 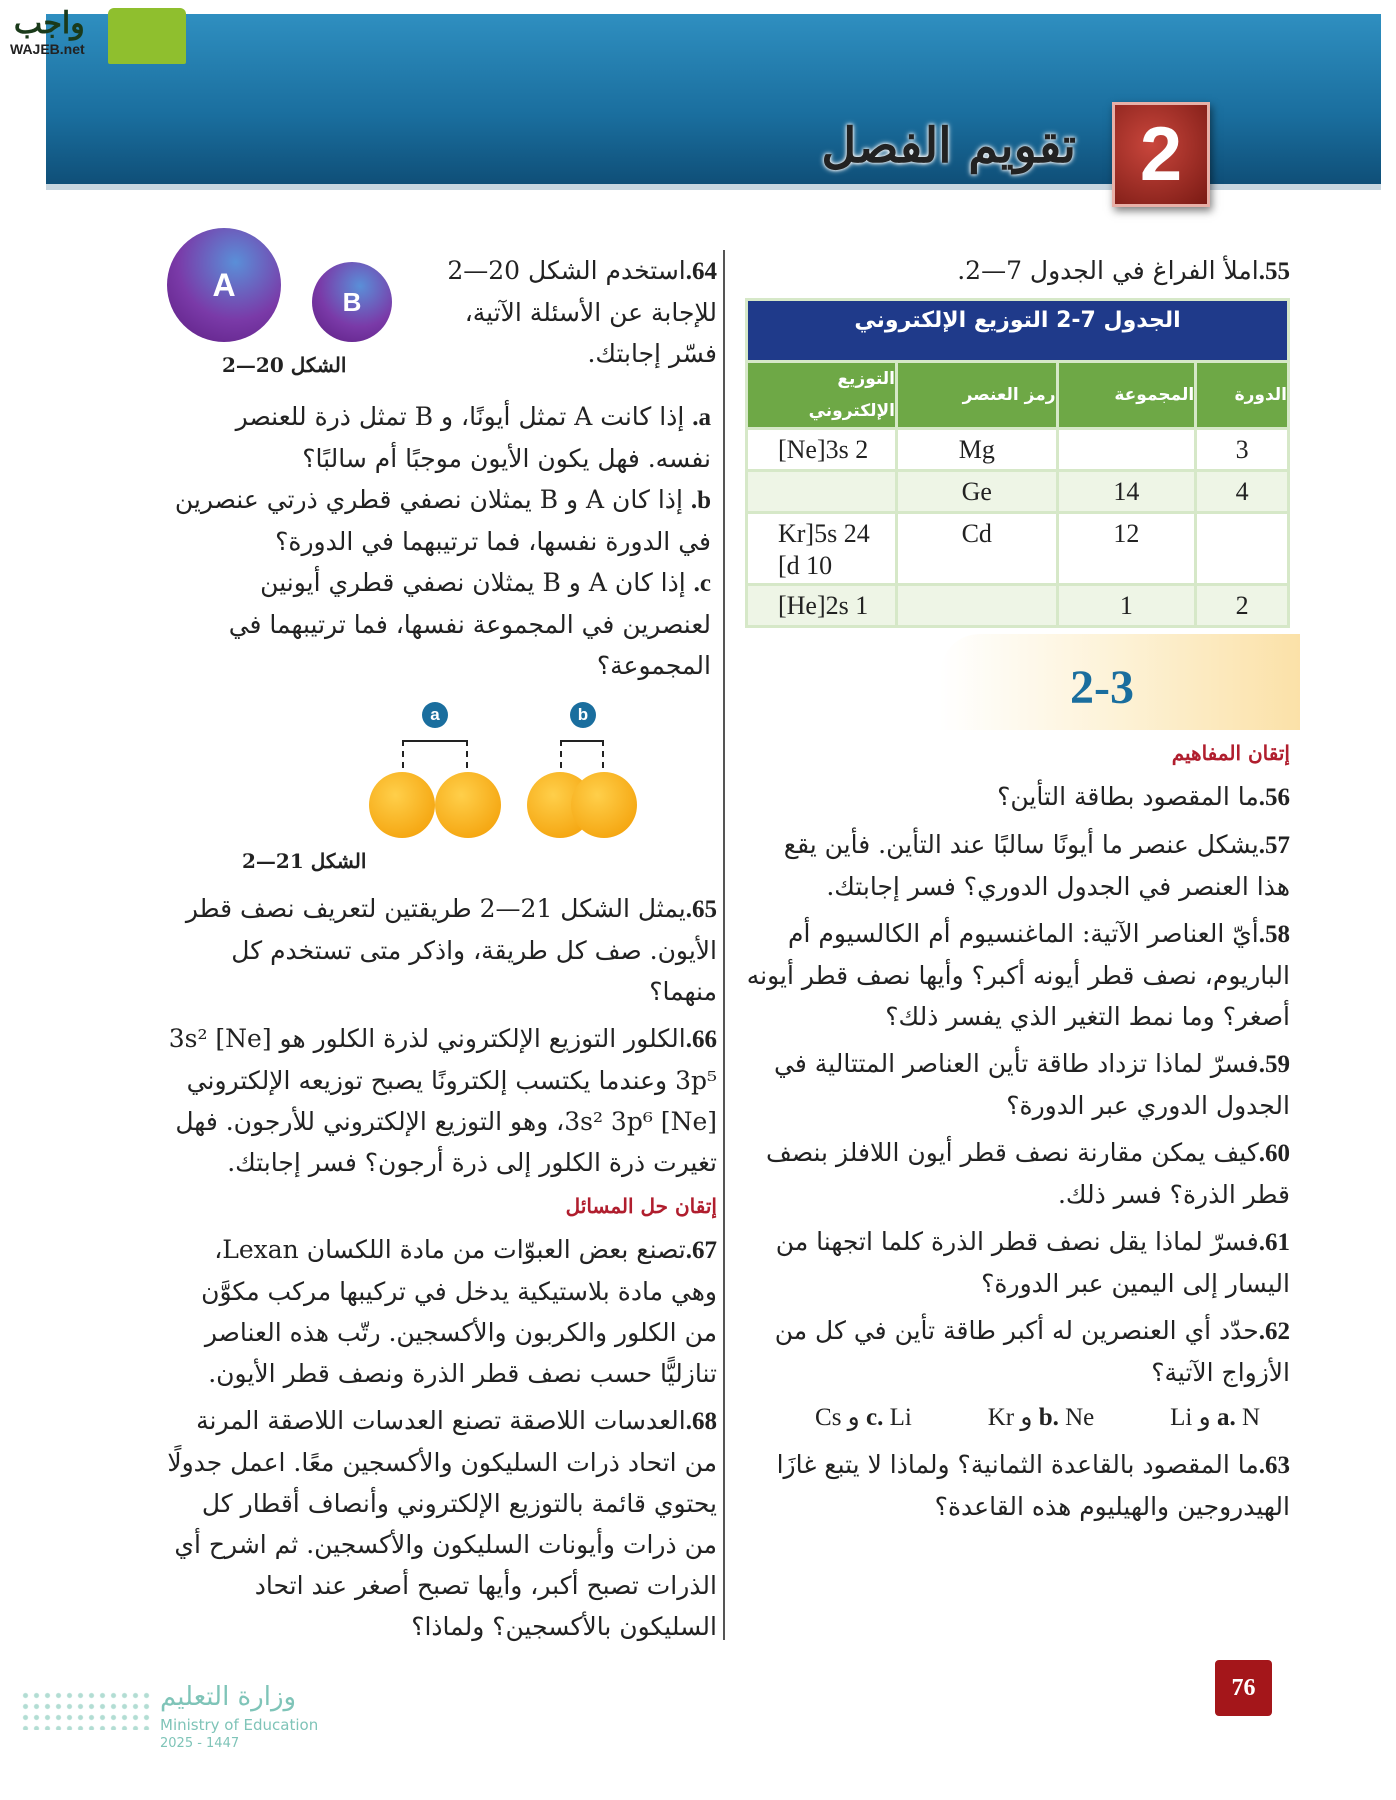 I want to click on ministry-name-ar: وزارة التعليم, so click(x=228, y=1697).